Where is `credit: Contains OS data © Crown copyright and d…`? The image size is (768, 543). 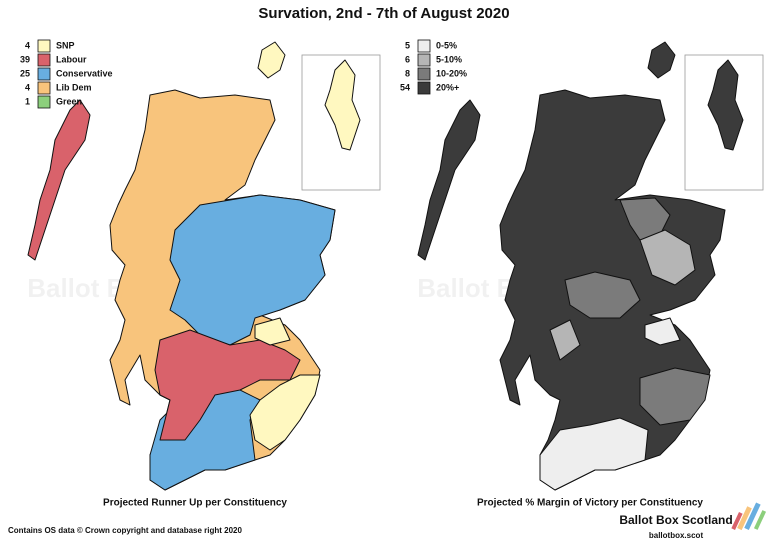
credit: Contains OS data © Crown copyright and d… is located at coordinates (125, 530).